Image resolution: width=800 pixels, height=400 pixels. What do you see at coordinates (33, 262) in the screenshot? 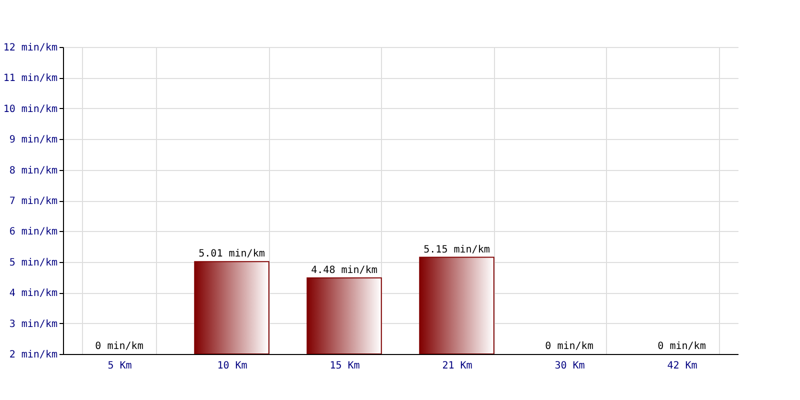
I see `y-tick-label: 5 min/km` at bounding box center [33, 262].